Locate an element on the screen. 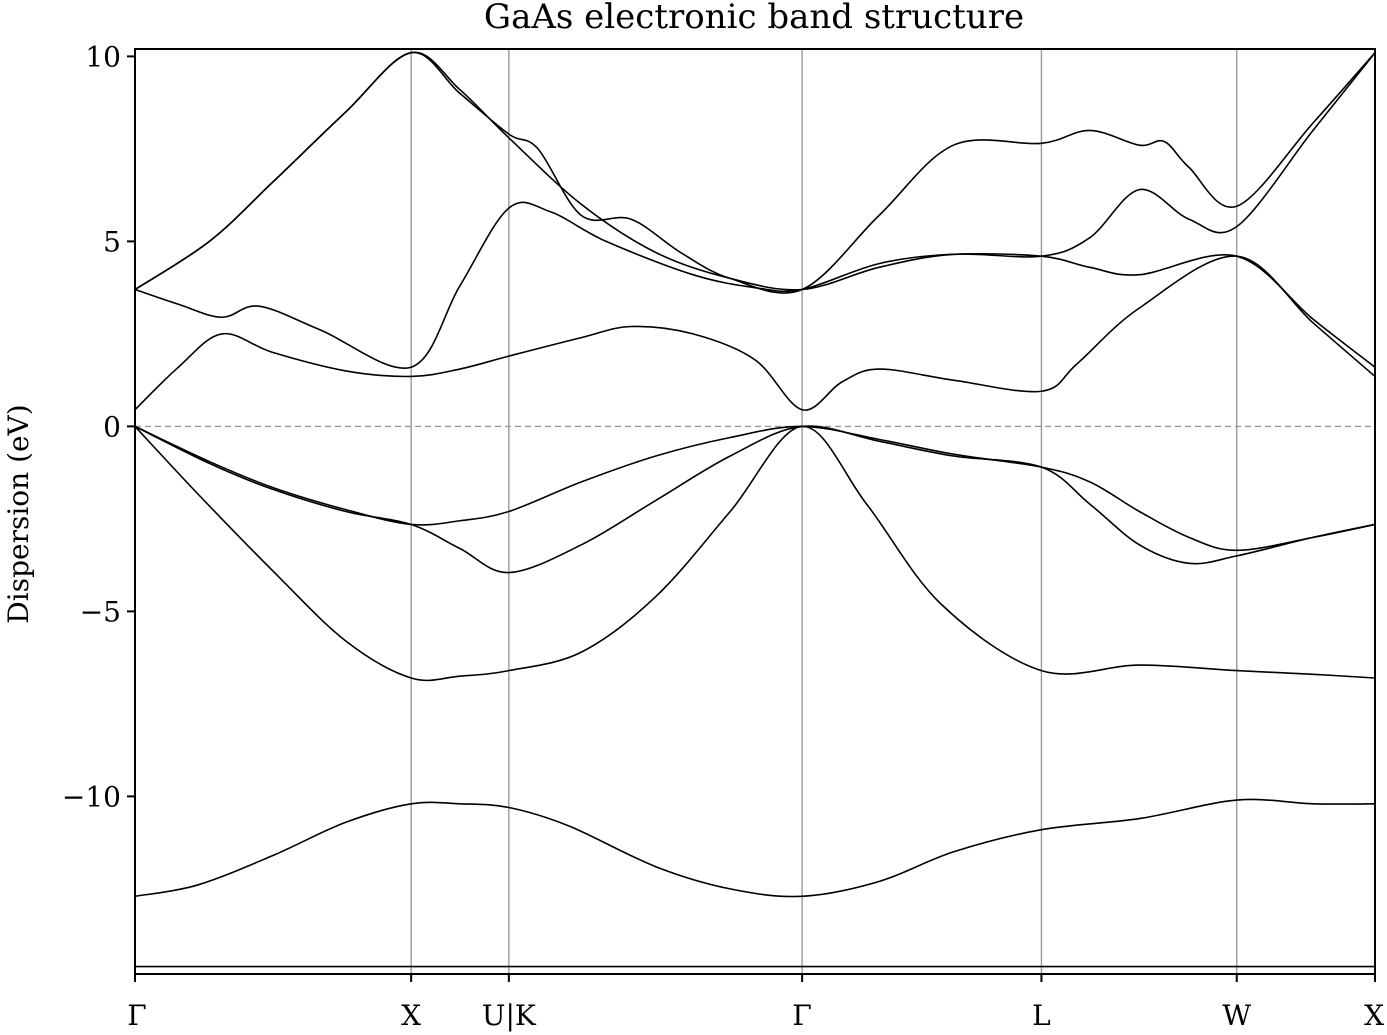 Image resolution: width=1387 pixels, height=1035 pixels. y-tick-label: 10 is located at coordinates (103, 56).